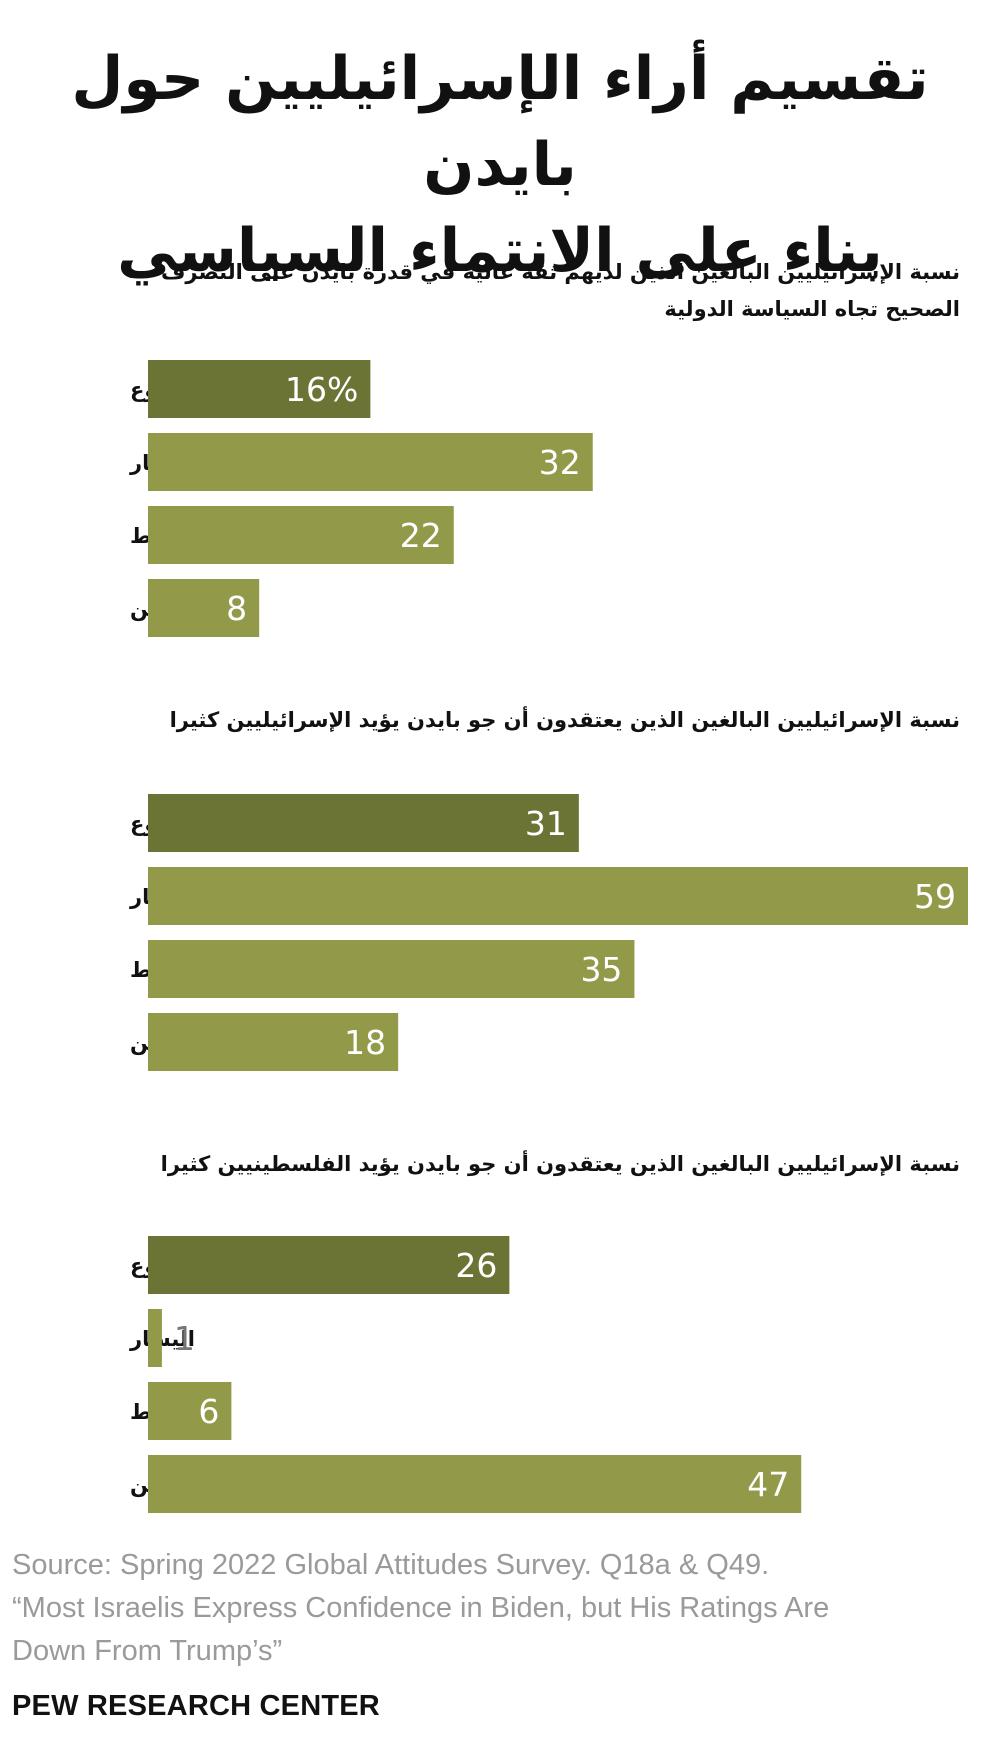 The image size is (1000, 1756). I want to click on bar-row: اليسار32, so click(361, 462).